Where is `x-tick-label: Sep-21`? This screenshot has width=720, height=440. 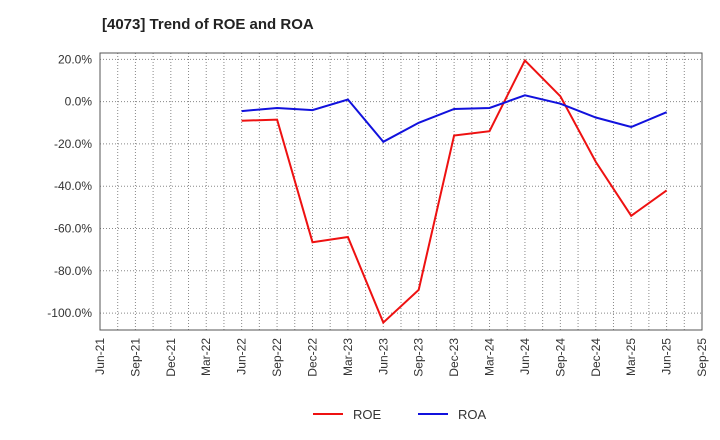 x-tick-label: Sep-21 is located at coordinates (135, 357).